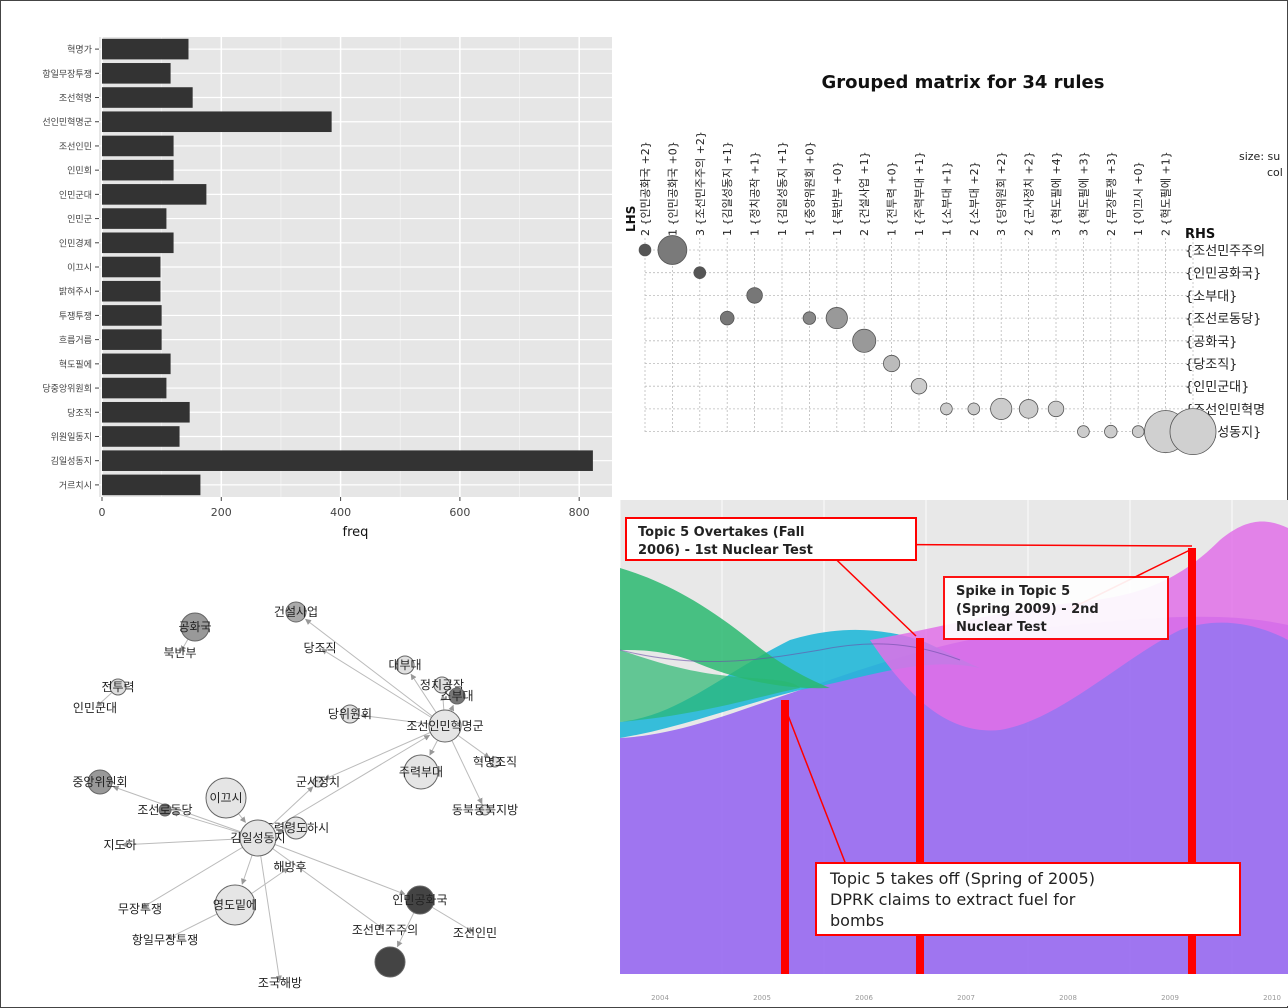 This screenshot has height=1008, width=1288. What do you see at coordinates (1111, 193) in the screenshot?
I see `matrix-lhs-label: 2 {무장투쟁 +3}` at bounding box center [1111, 193].